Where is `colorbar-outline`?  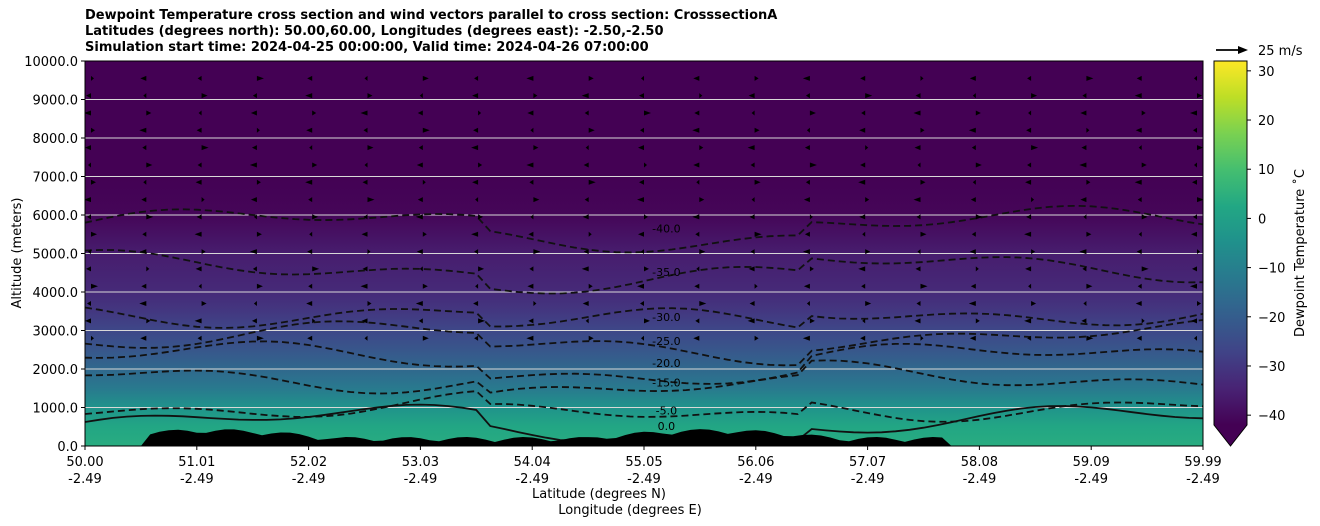 colorbar-outline is located at coordinates (1230, 253).